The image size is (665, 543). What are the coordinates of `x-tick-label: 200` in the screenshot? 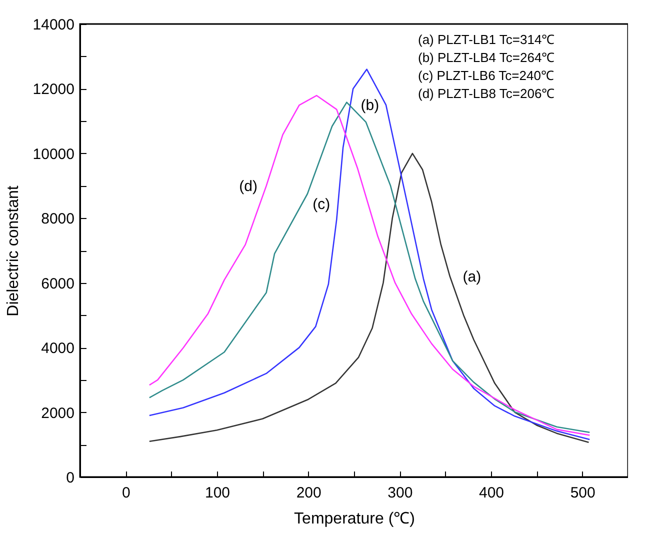 It's located at (309, 493).